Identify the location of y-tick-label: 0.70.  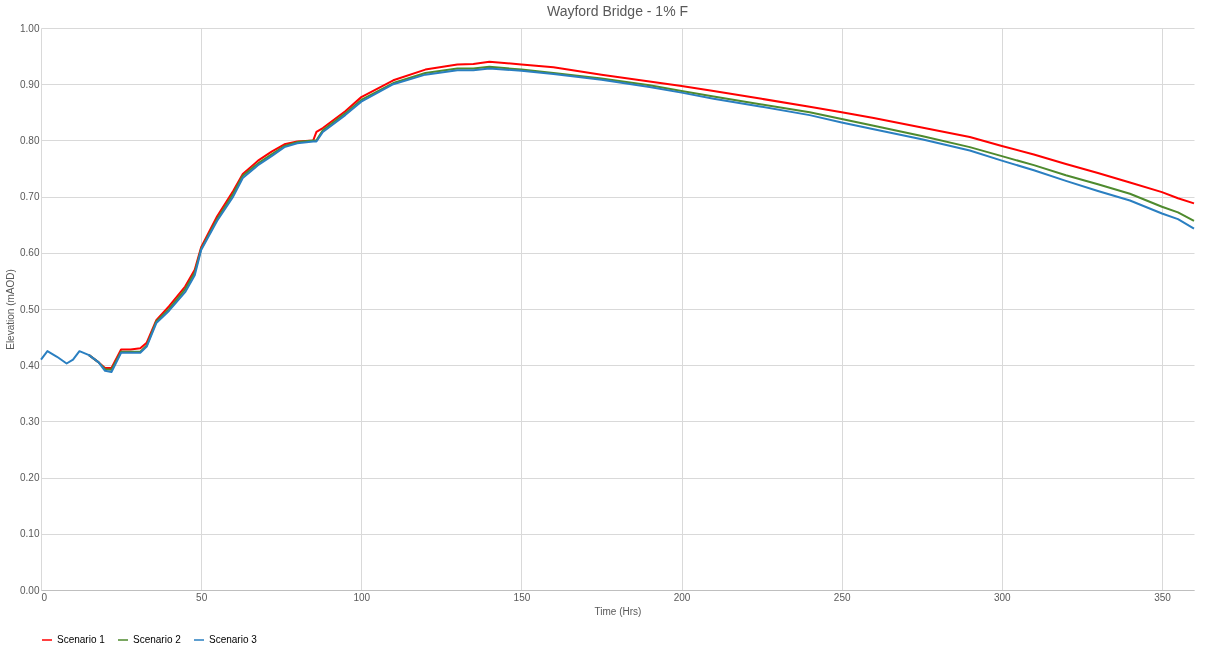
(30, 197).